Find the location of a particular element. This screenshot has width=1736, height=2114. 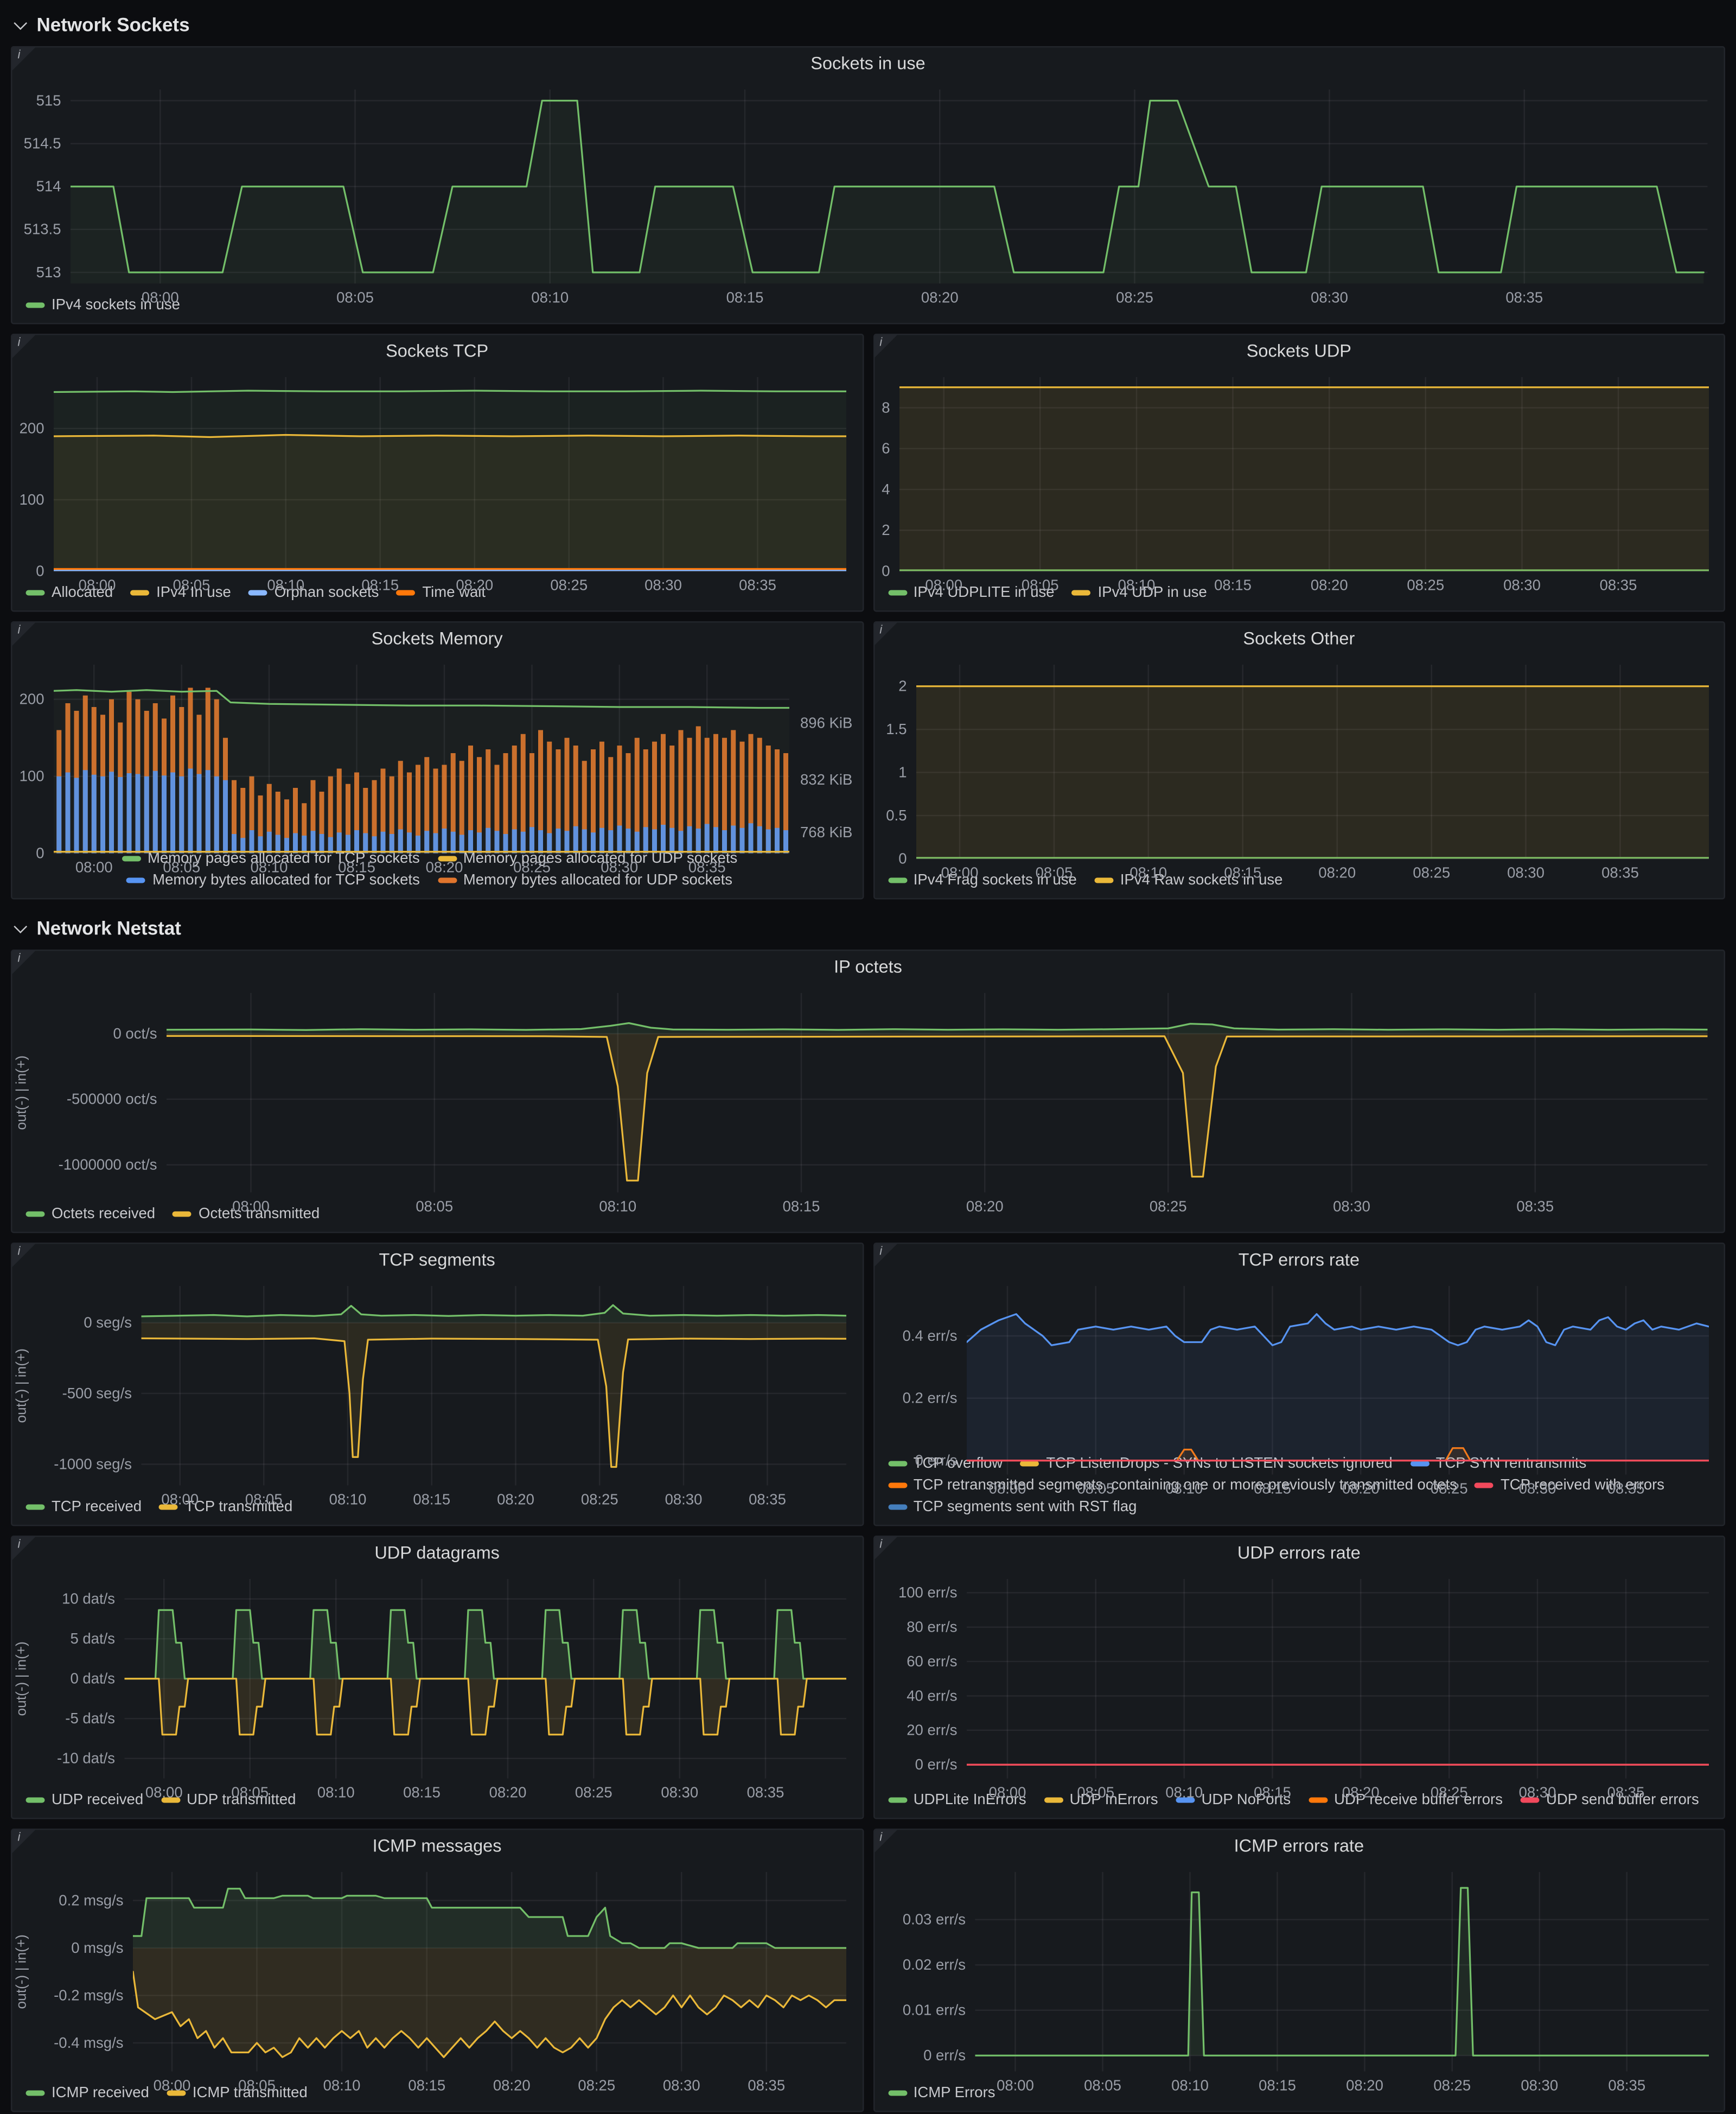

panel-title: Sockets in use is located at coordinates (868, 63).